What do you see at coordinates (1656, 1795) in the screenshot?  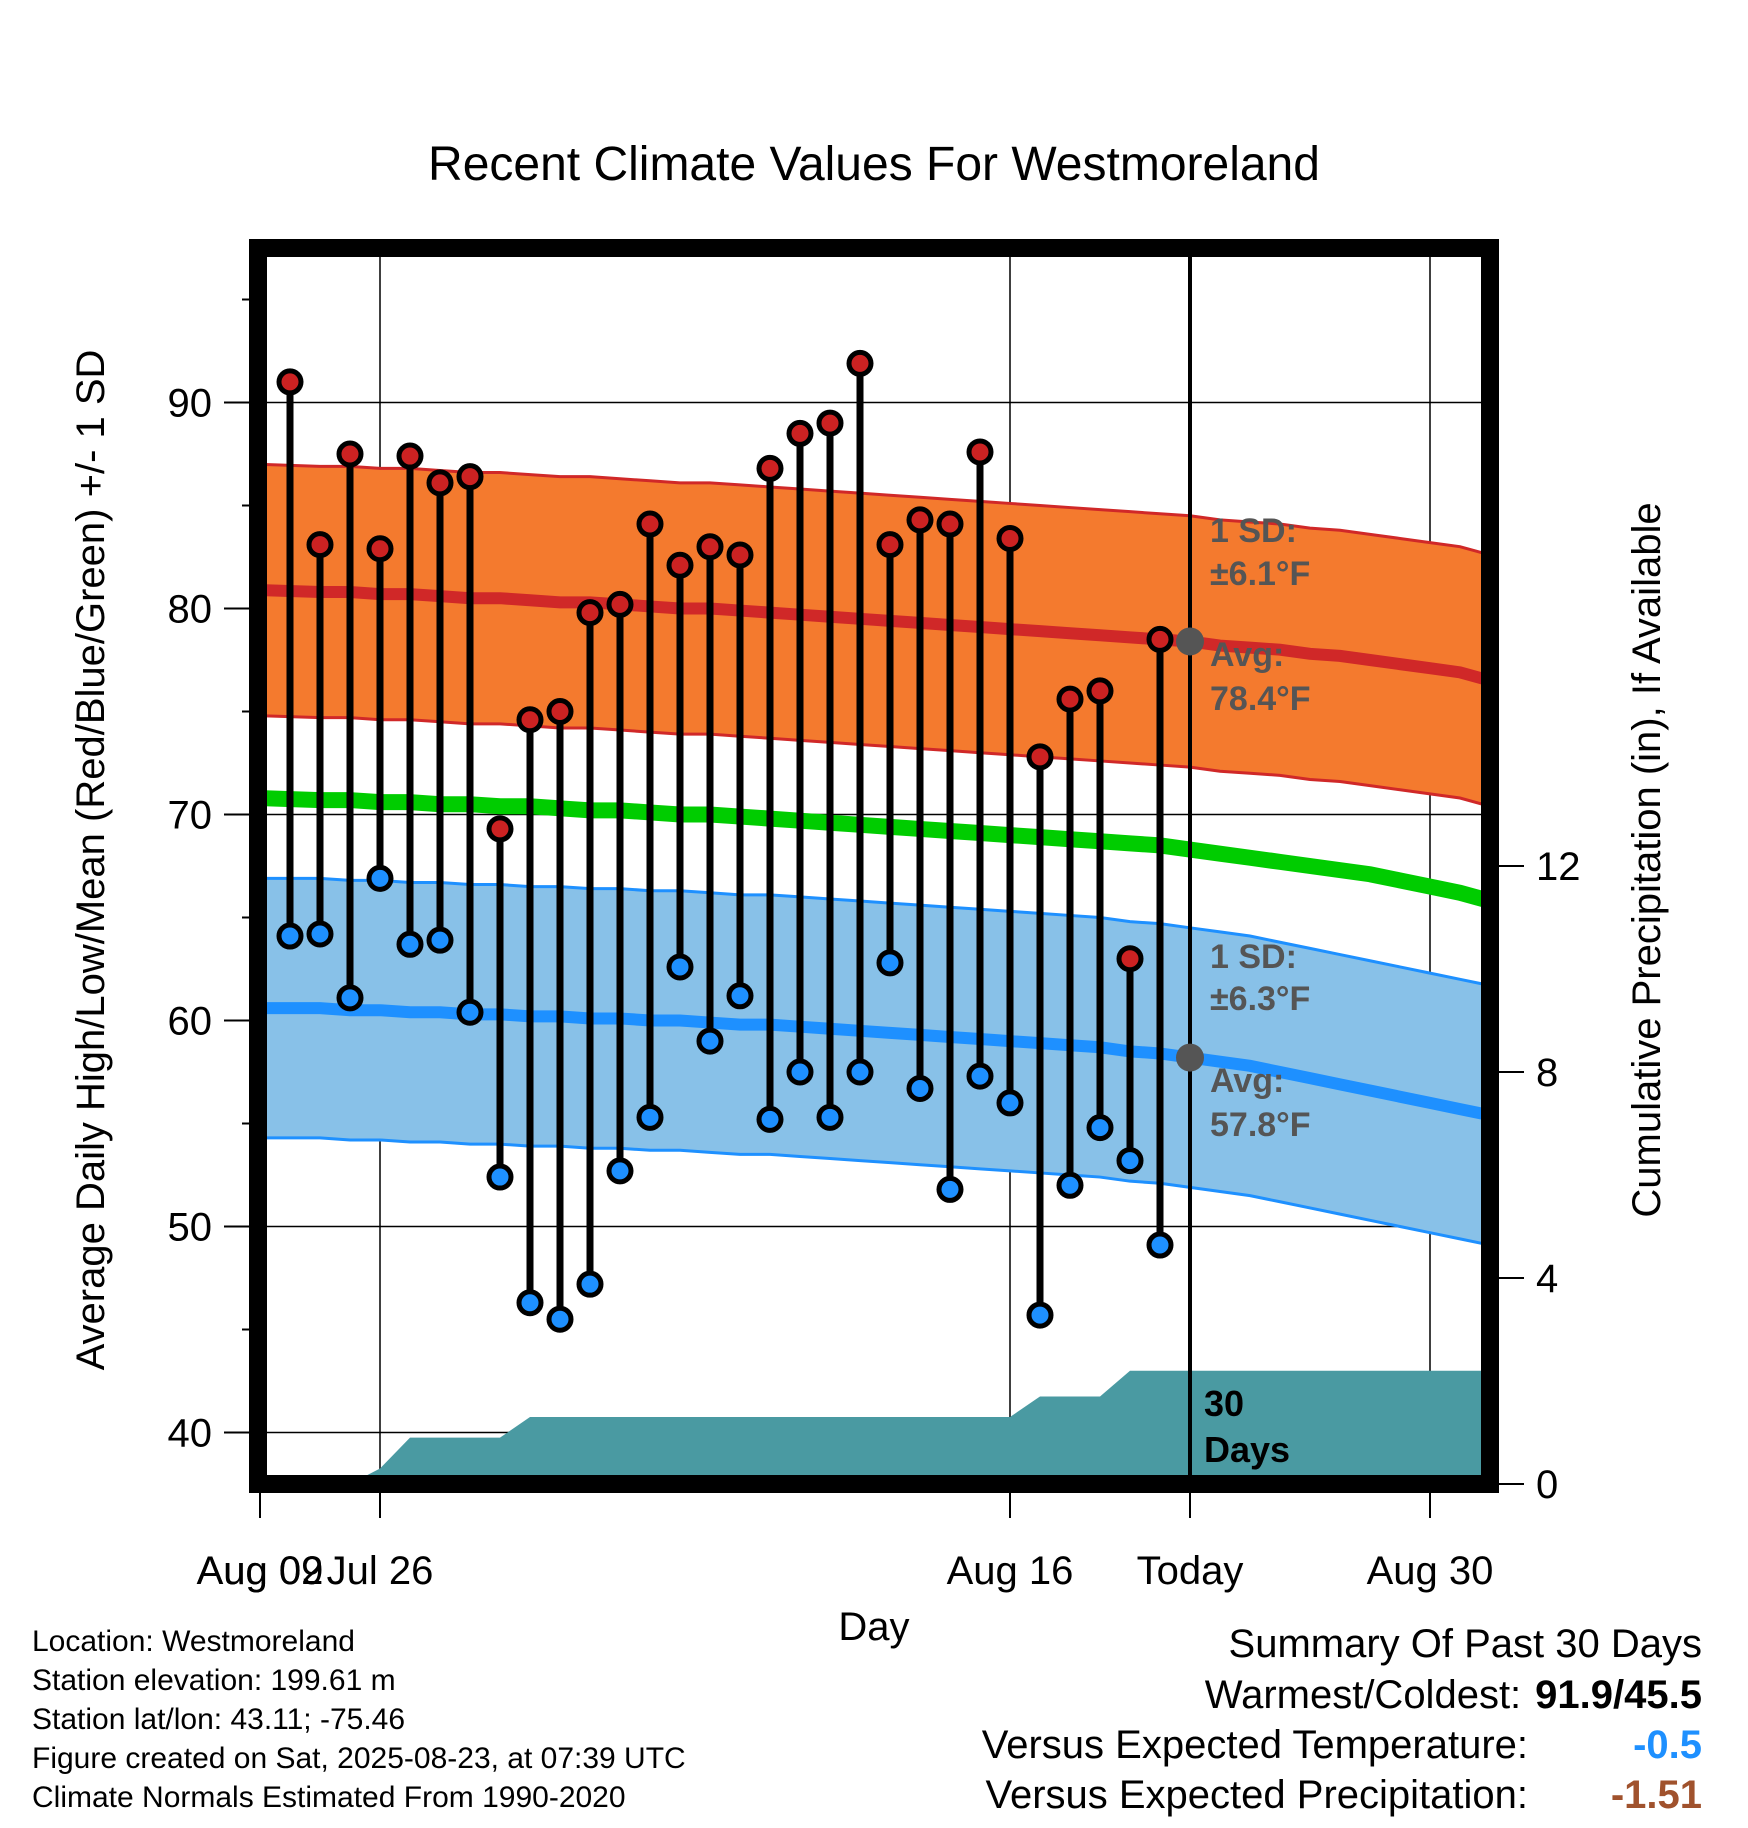 I see `precip-value: -1.51` at bounding box center [1656, 1795].